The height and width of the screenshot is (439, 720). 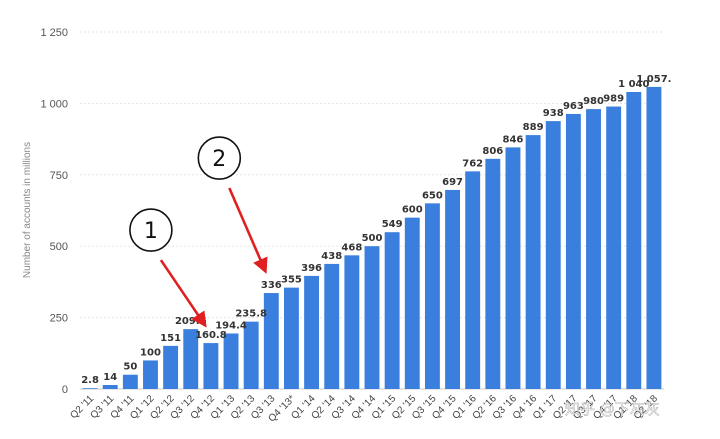 What do you see at coordinates (351, 247) in the screenshot?
I see `bar-value-label: 468` at bounding box center [351, 247].